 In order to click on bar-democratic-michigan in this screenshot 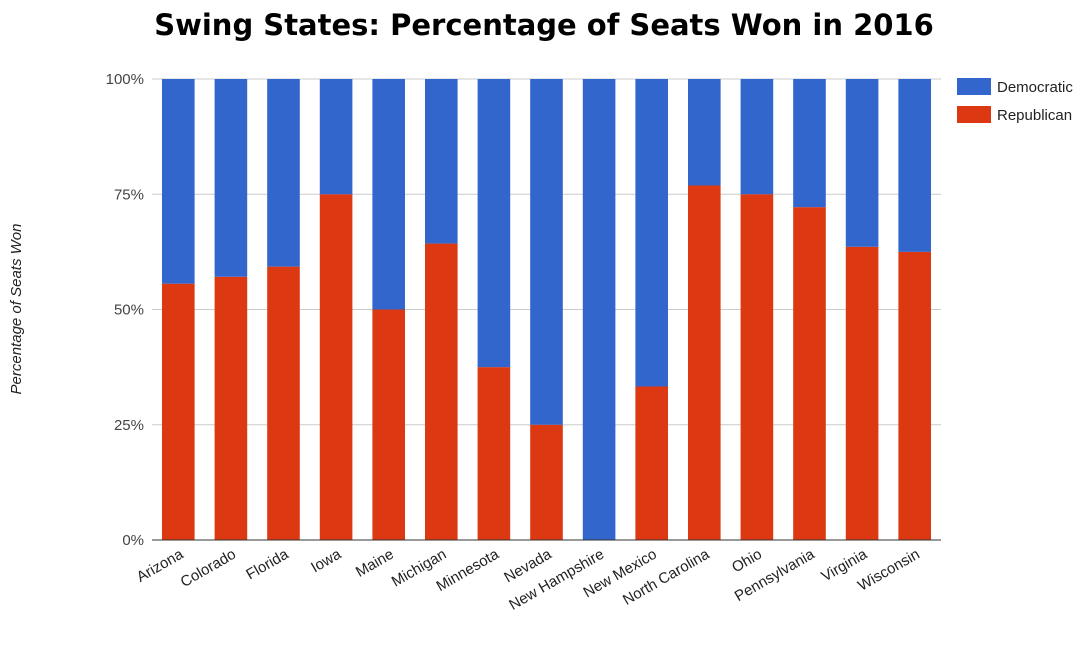, I will do `click(441, 161)`.